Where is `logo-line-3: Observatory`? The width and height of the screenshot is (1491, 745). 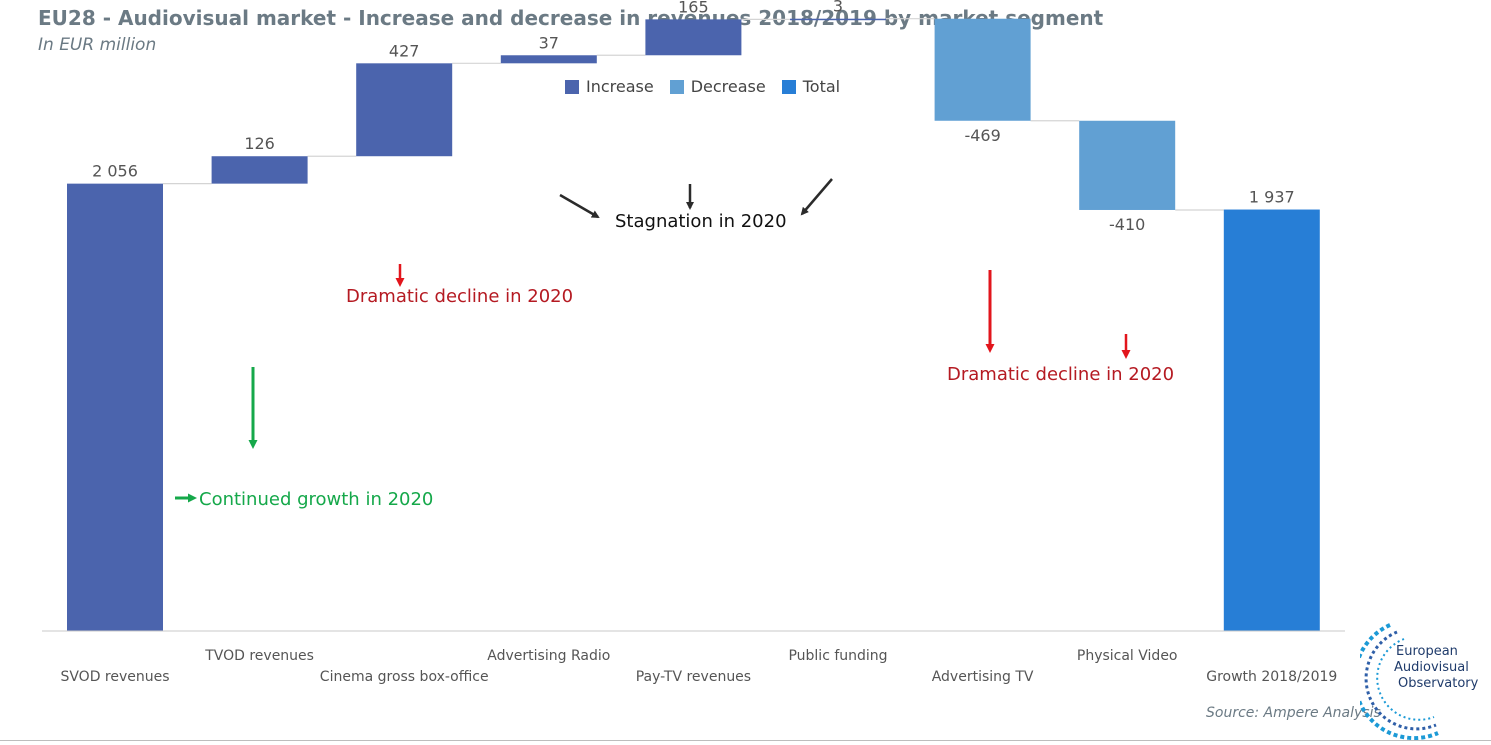
logo-line-3: Observatory is located at coordinates (1438, 683).